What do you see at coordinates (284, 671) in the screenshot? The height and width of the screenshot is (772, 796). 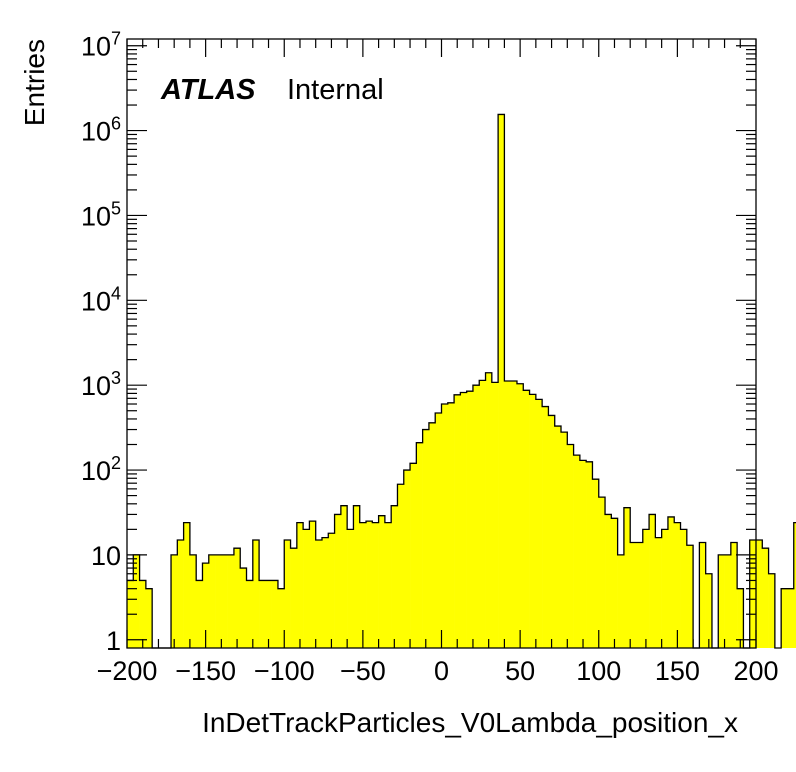 I see `x-tick-label: −100` at bounding box center [284, 671].